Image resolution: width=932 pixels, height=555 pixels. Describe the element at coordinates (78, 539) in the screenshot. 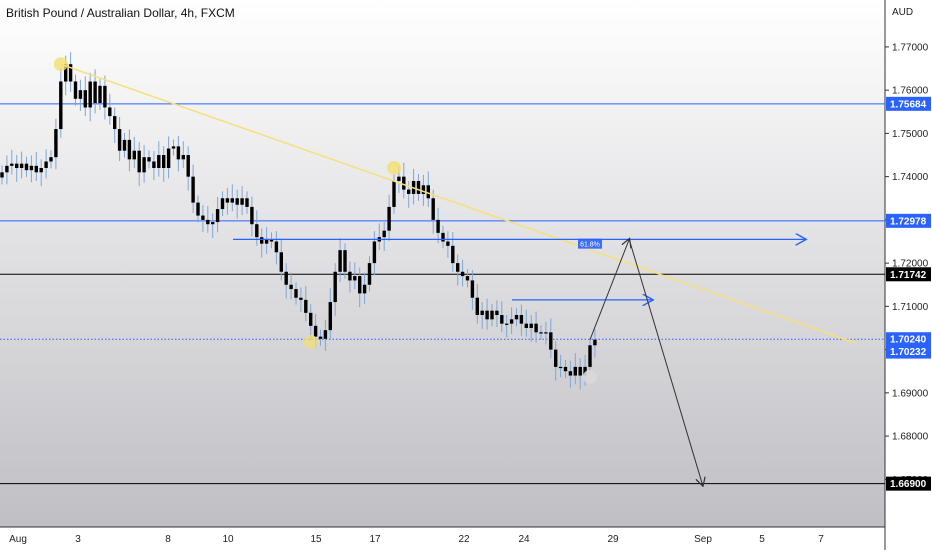

I see `x-tick-label: 3` at that location.